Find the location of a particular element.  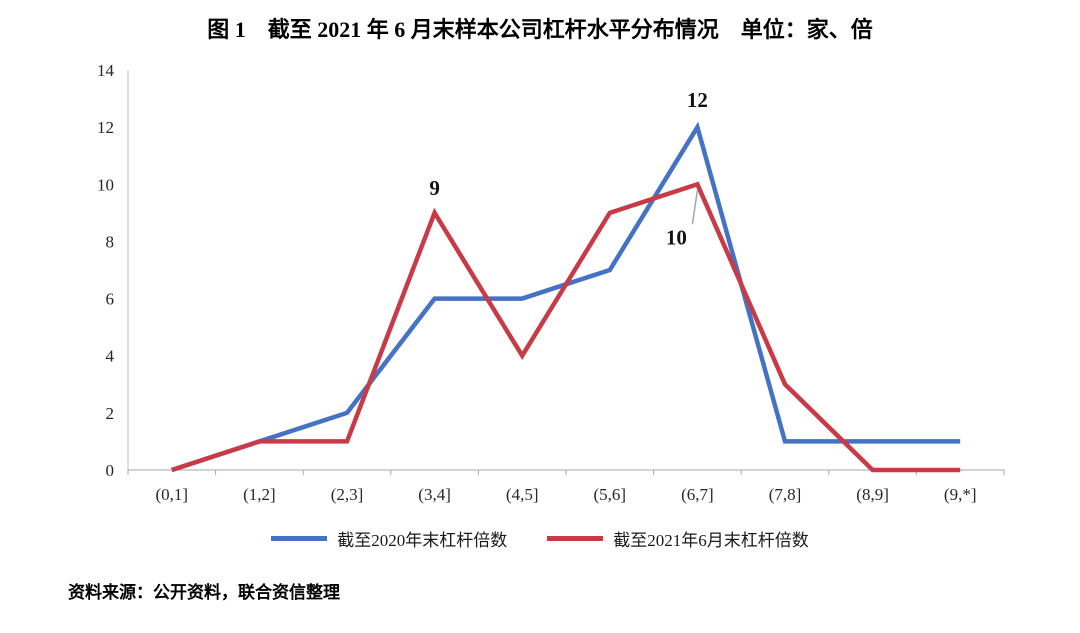

y-tick-label: 8 is located at coordinates (110, 241).